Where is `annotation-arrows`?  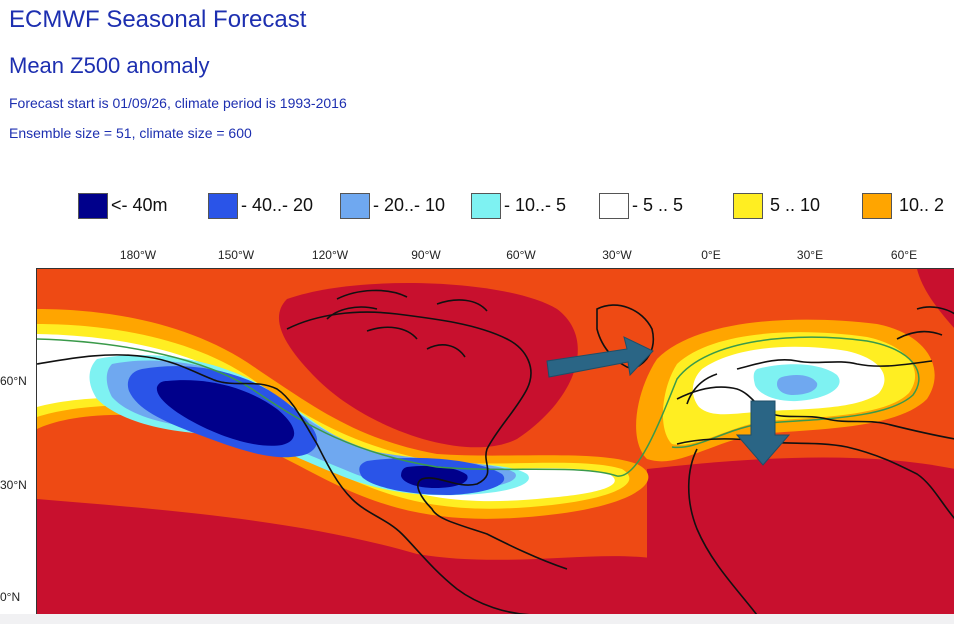 annotation-arrows is located at coordinates (668, 401).